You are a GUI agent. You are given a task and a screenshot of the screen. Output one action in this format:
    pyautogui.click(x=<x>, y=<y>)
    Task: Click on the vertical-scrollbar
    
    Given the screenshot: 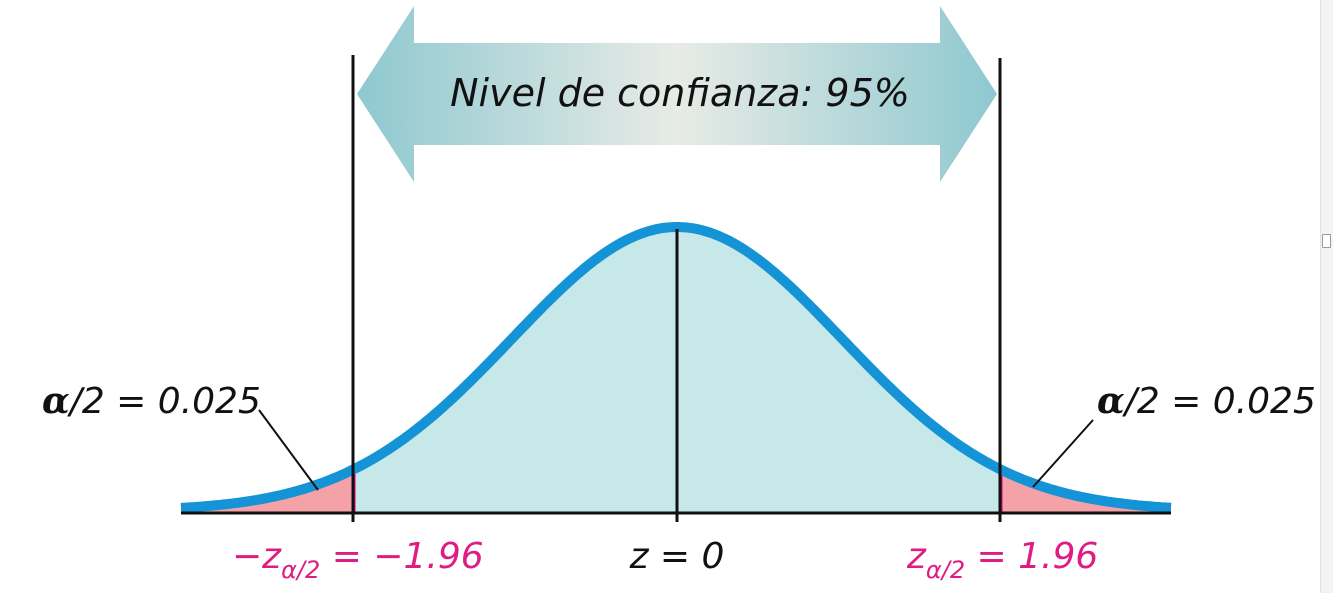 What is the action you would take?
    pyautogui.click(x=1326, y=296)
    